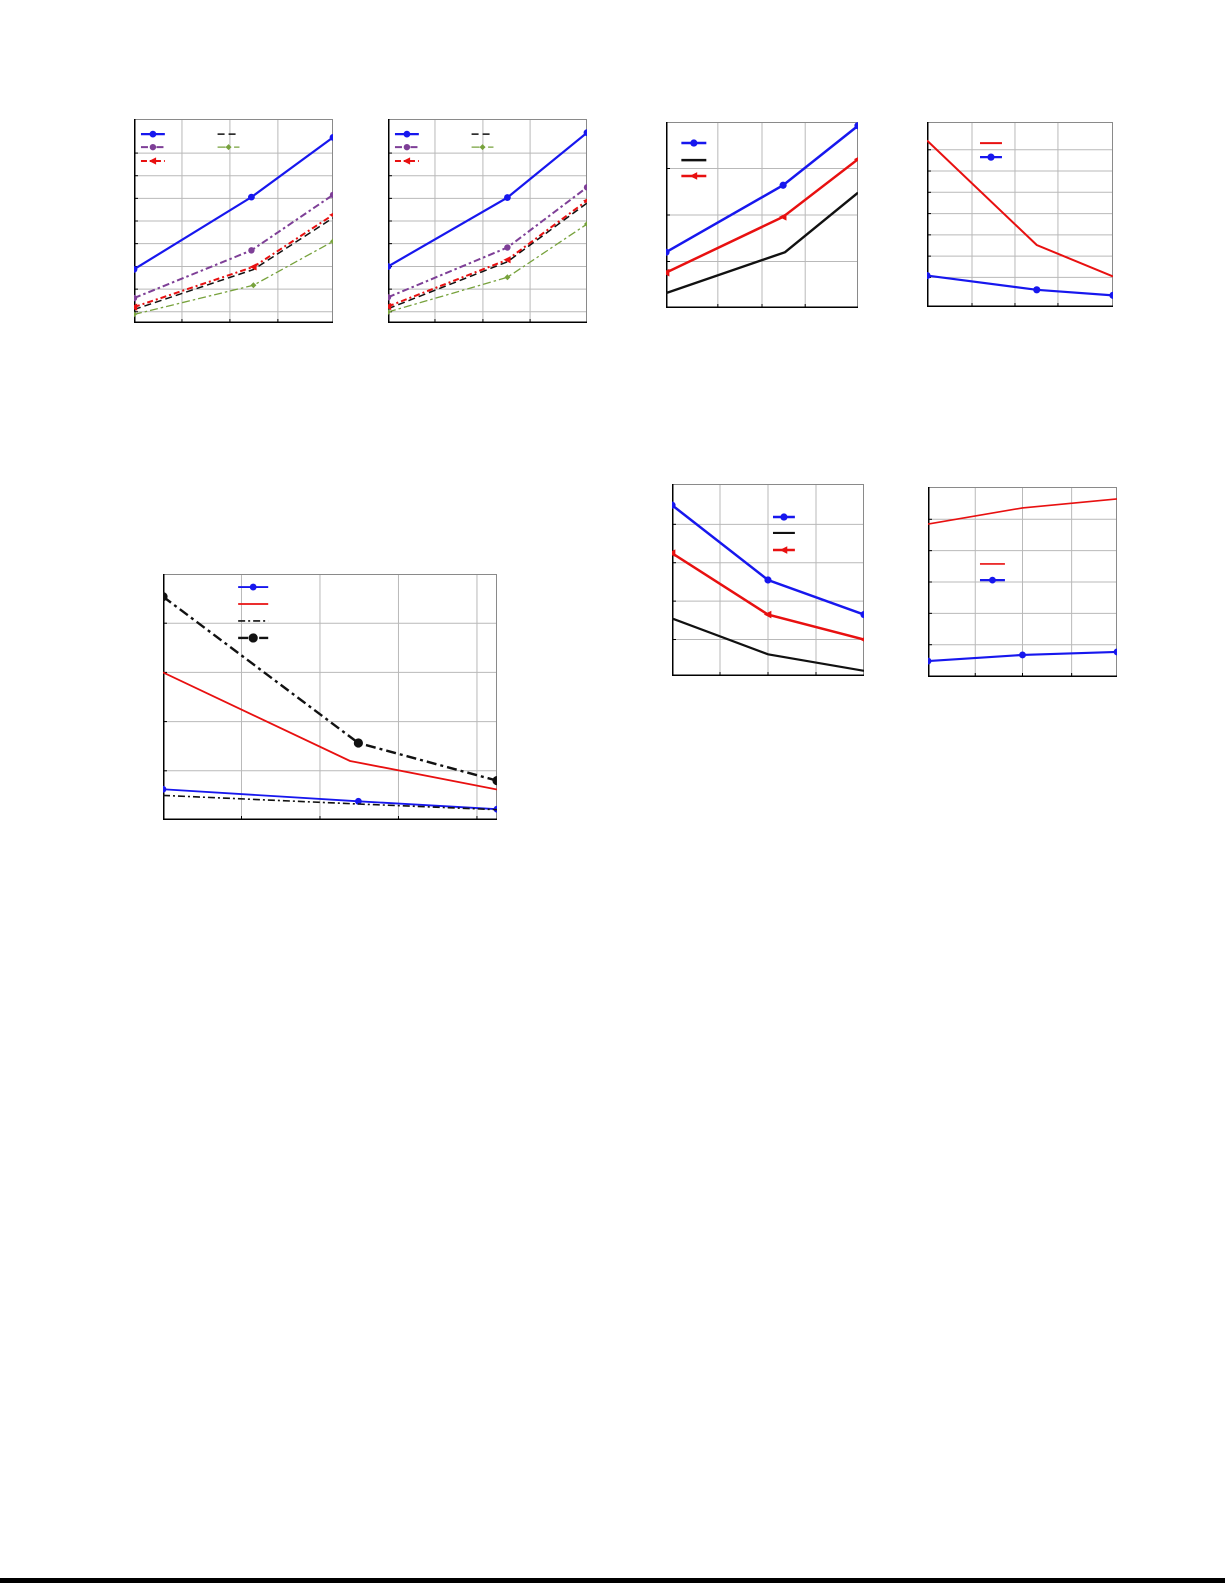  I want to click on legend-marker-black-dashdot-big-circles, so click(253, 638).